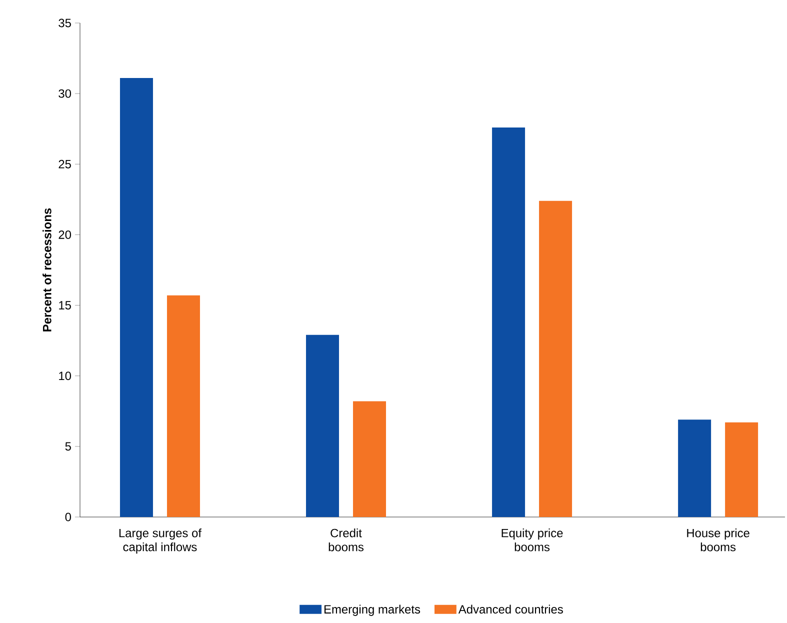  Describe the element at coordinates (65, 376) in the screenshot. I see `y-tick-label: 10` at that location.